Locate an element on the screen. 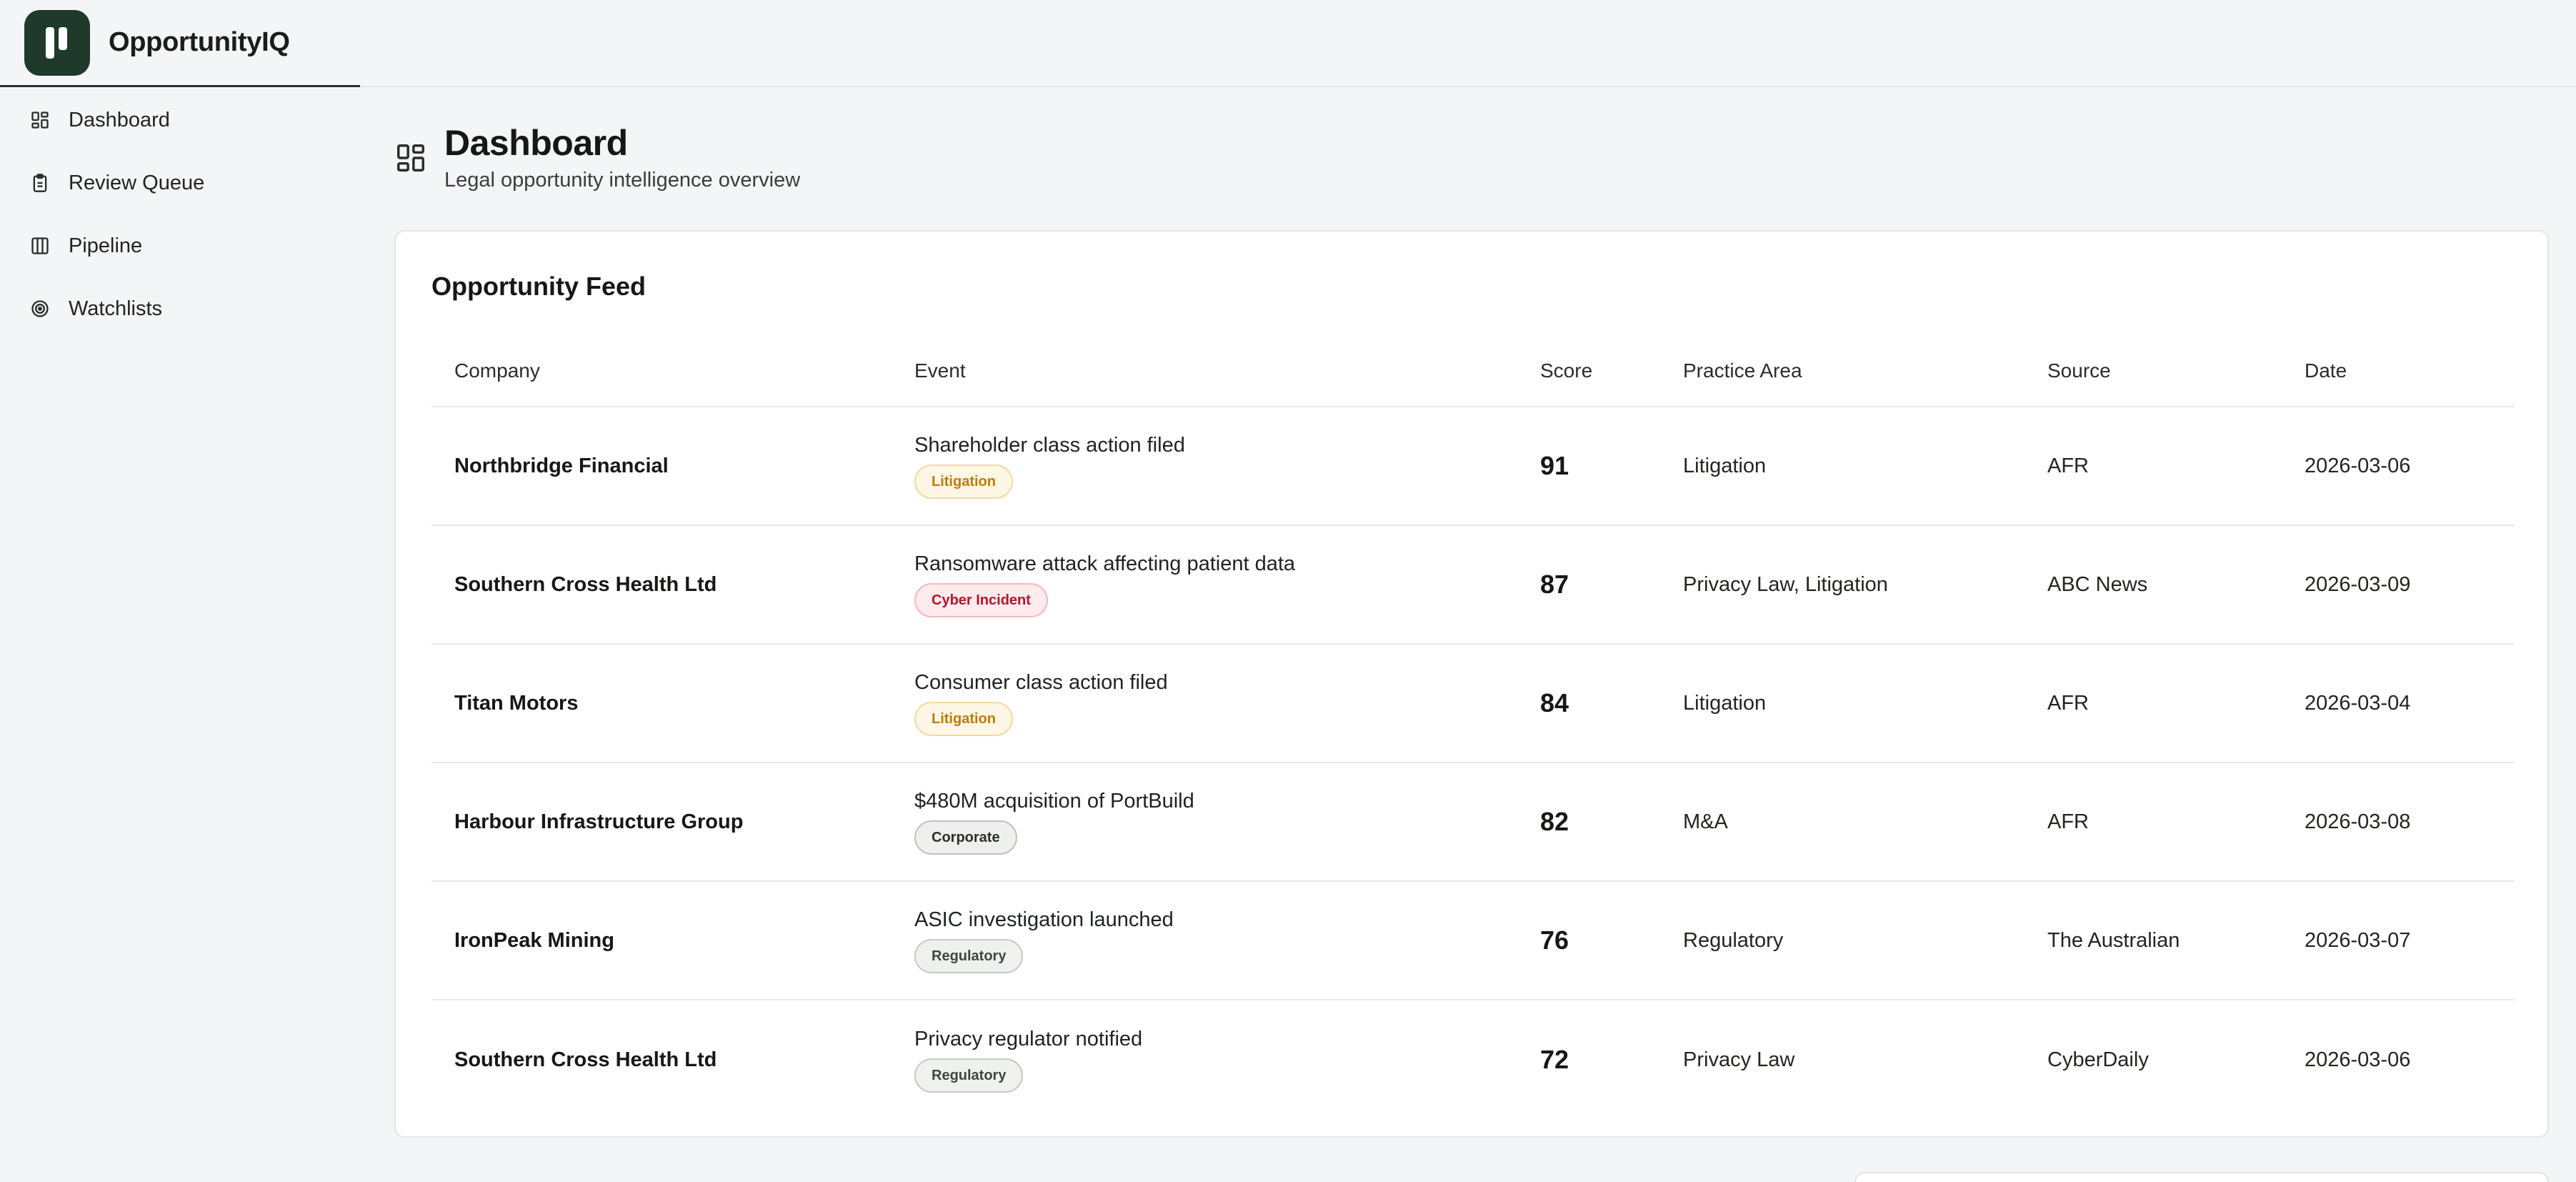 Image resolution: width=2576 pixels, height=1182 pixels. date: 2026-03-08 is located at coordinates (2358, 821).